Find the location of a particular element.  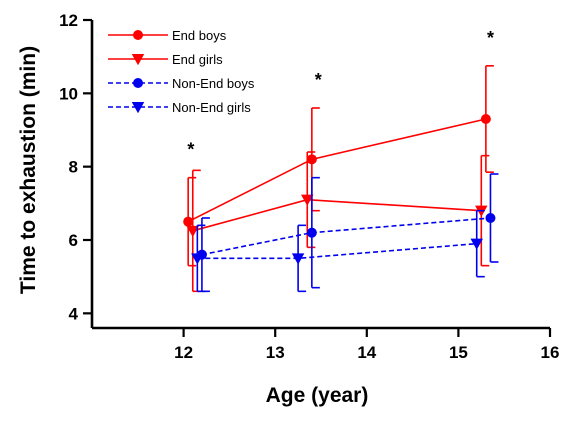

legend-item: Non-End girls is located at coordinates (179, 107).